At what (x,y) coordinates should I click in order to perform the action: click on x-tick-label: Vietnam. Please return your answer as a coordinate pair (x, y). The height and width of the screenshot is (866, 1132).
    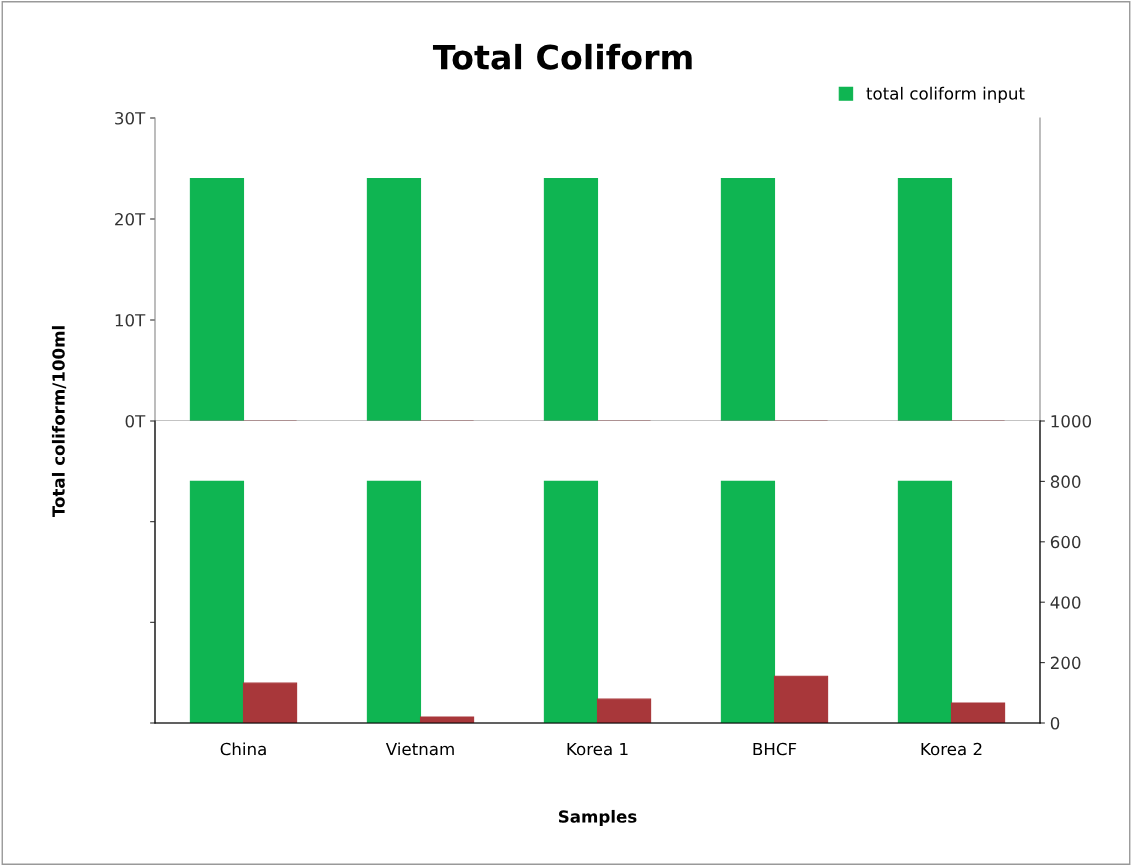
    Looking at the image, I should click on (419, 749).